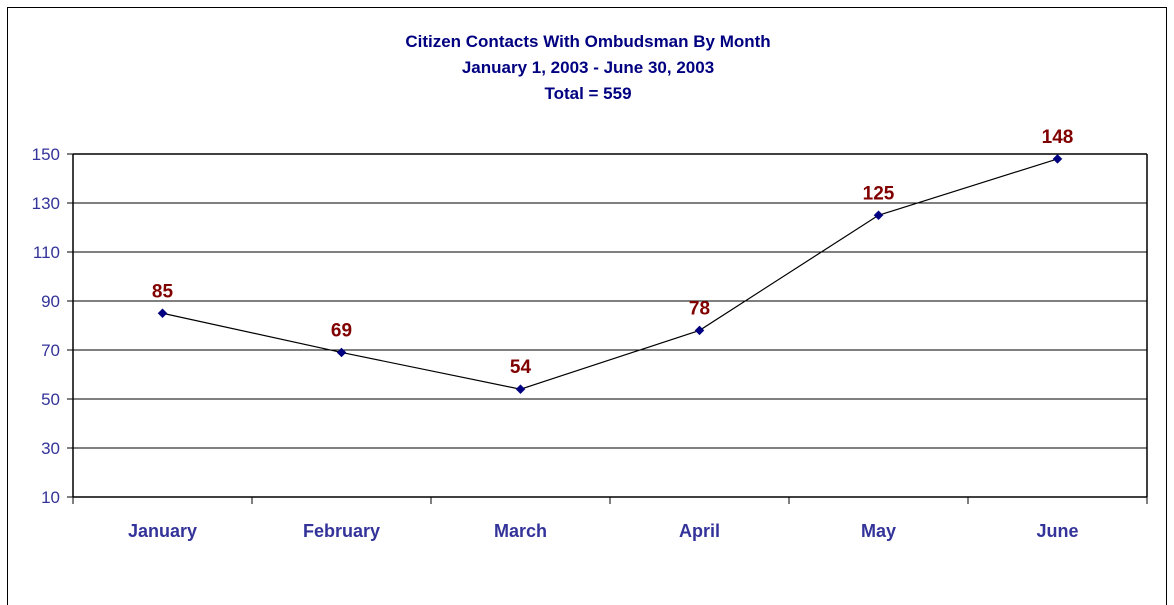 This screenshot has width=1174, height=605. Describe the element at coordinates (162, 531) in the screenshot. I see `x-tick-label: January` at that location.